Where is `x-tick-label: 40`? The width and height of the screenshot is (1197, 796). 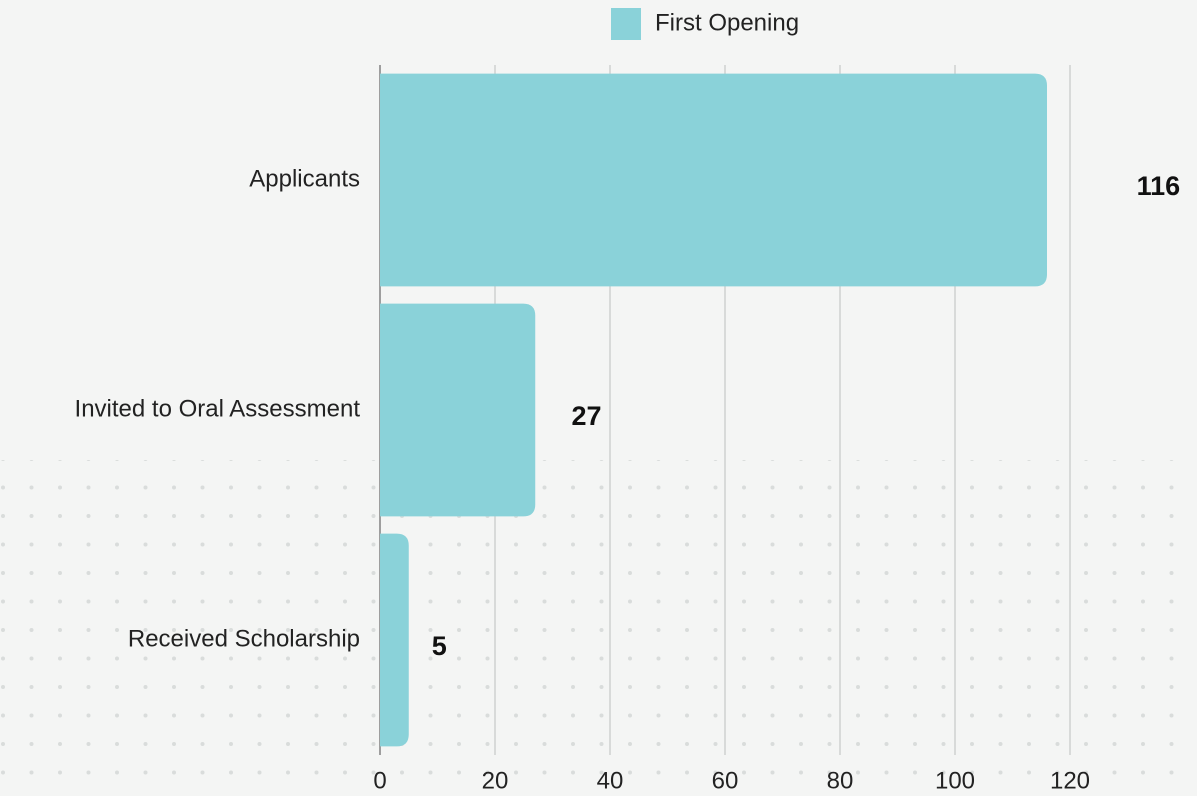
x-tick-label: 40 is located at coordinates (610, 780).